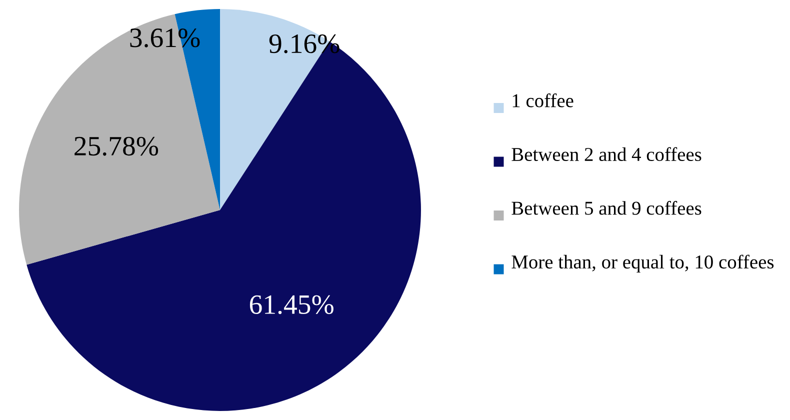 The image size is (790, 420). I want to click on legend-label: Between 5 and 9 coffees, so click(607, 207).